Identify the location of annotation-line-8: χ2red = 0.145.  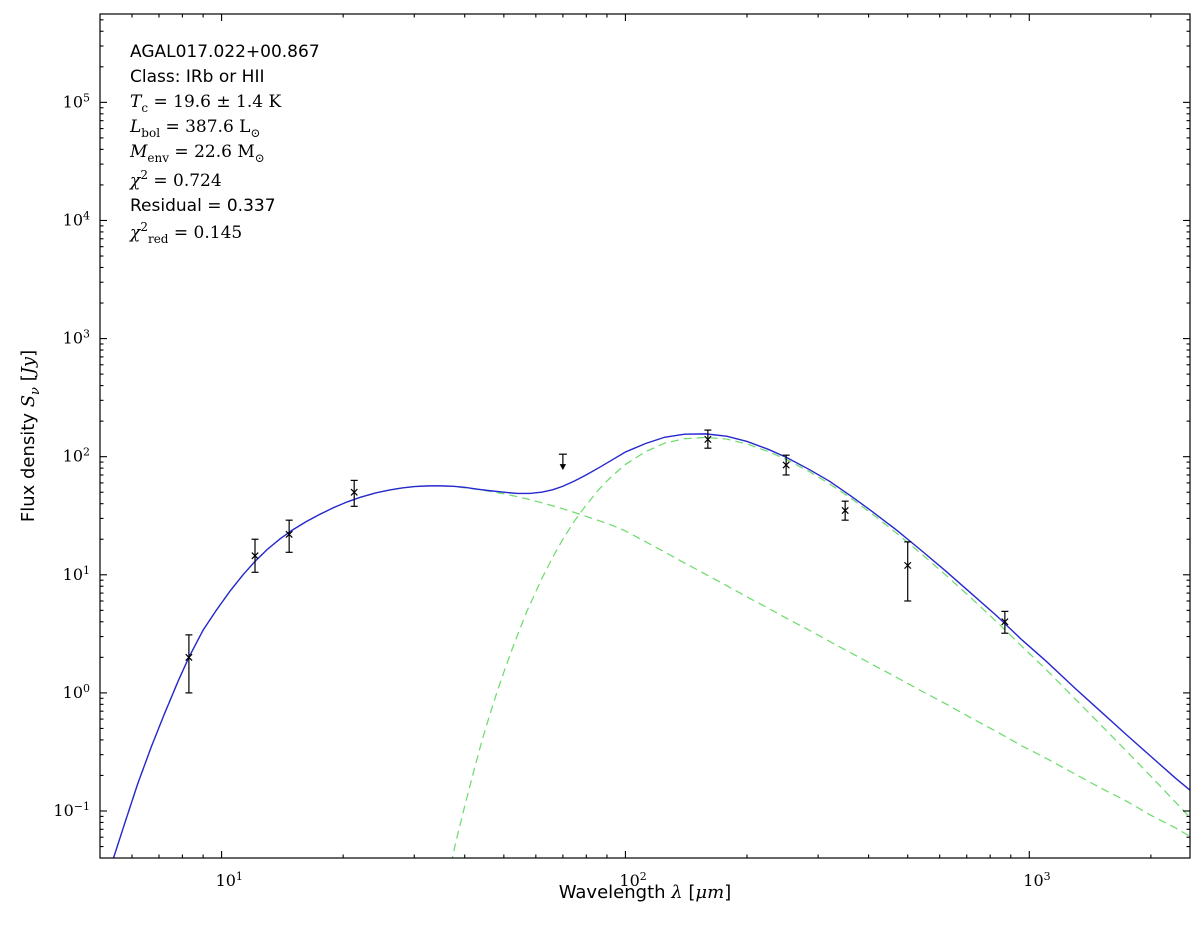
(185, 233).